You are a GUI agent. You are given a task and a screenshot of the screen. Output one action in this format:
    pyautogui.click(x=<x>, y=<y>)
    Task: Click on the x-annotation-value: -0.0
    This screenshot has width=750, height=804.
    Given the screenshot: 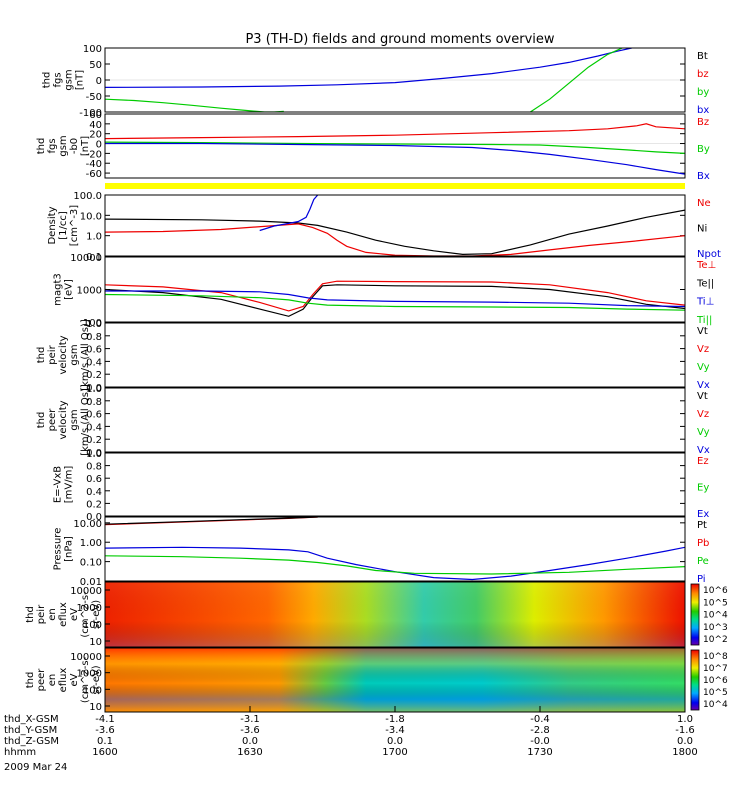 What is the action you would take?
    pyautogui.click(x=540, y=741)
    